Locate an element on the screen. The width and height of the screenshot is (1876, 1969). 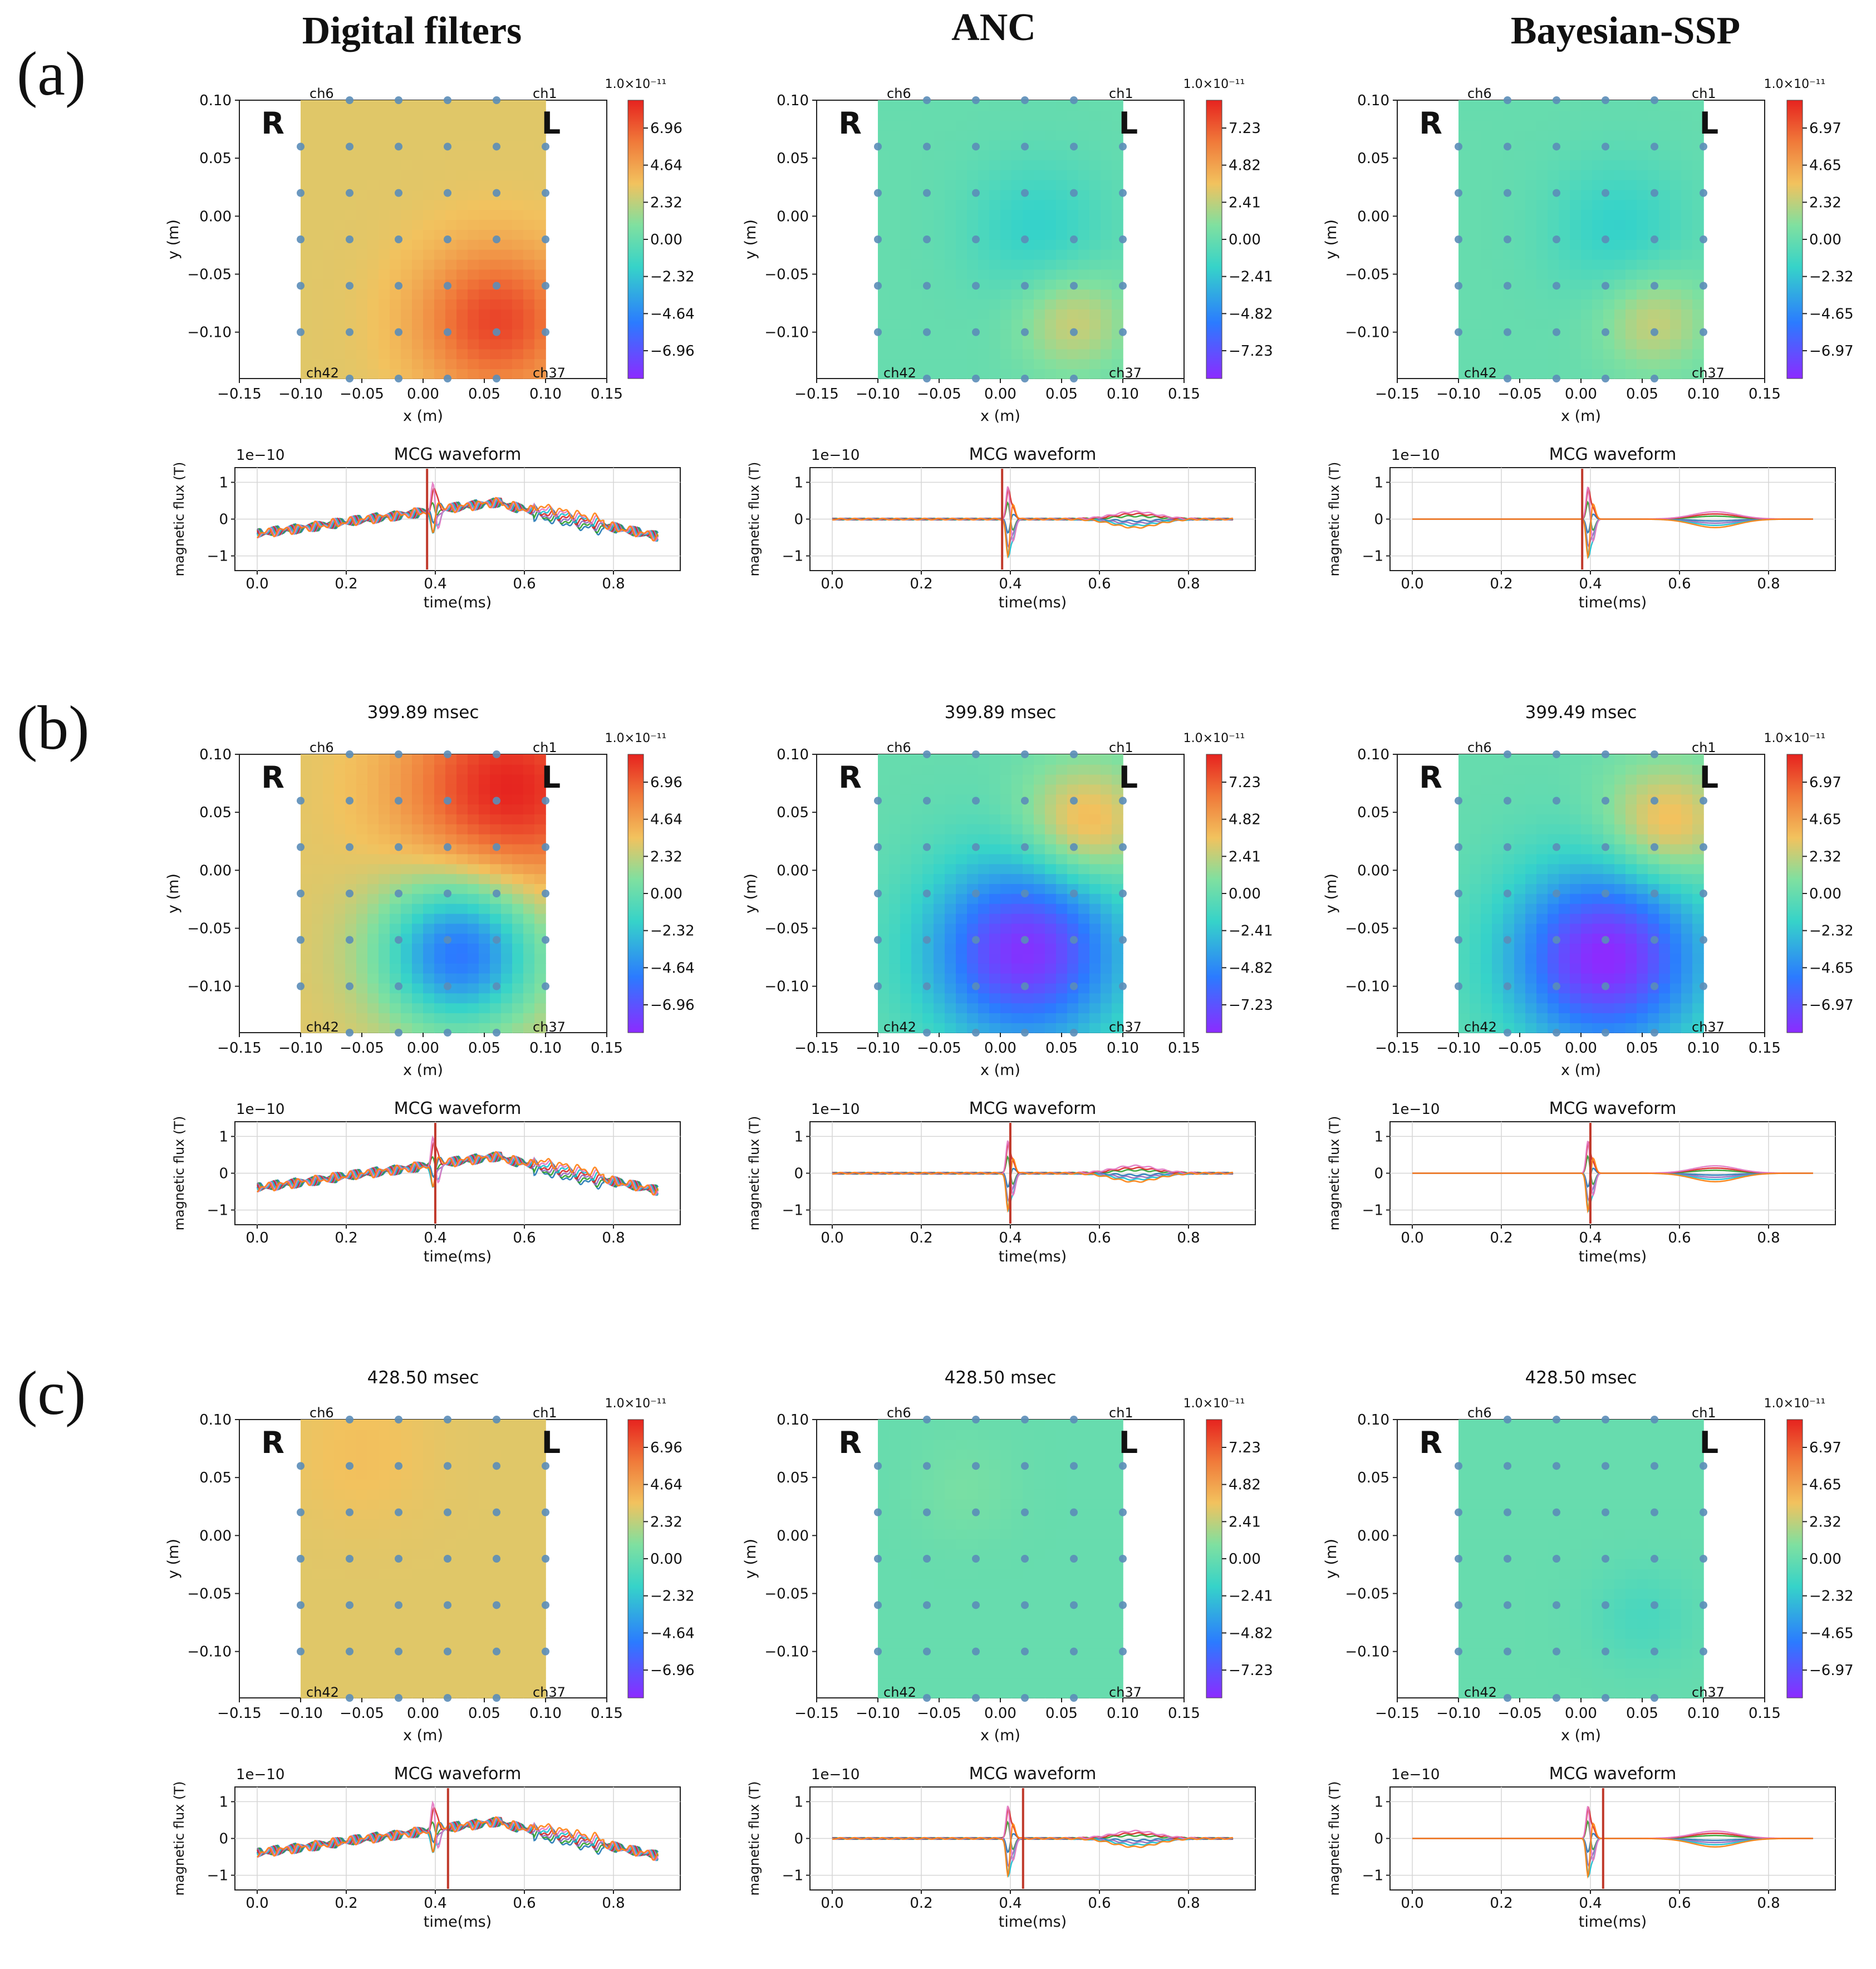
map-y-axis-label: y (m) is located at coordinates (1331, 239).